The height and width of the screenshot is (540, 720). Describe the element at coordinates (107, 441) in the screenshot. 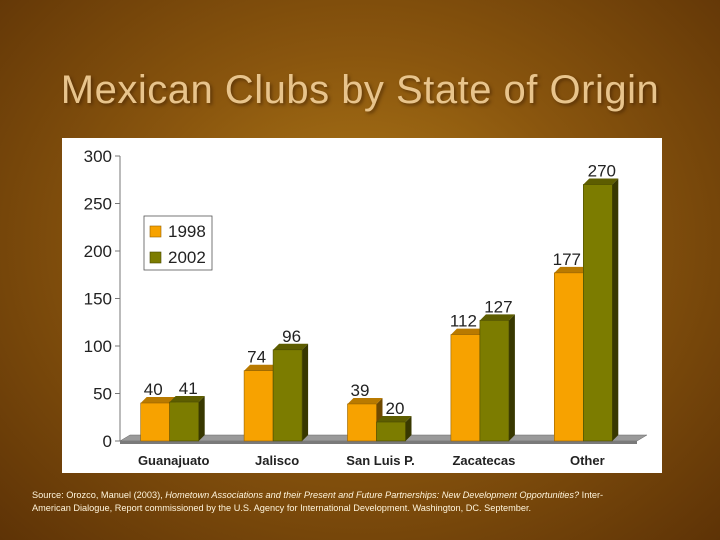

I see `y-tick-label: 0` at that location.